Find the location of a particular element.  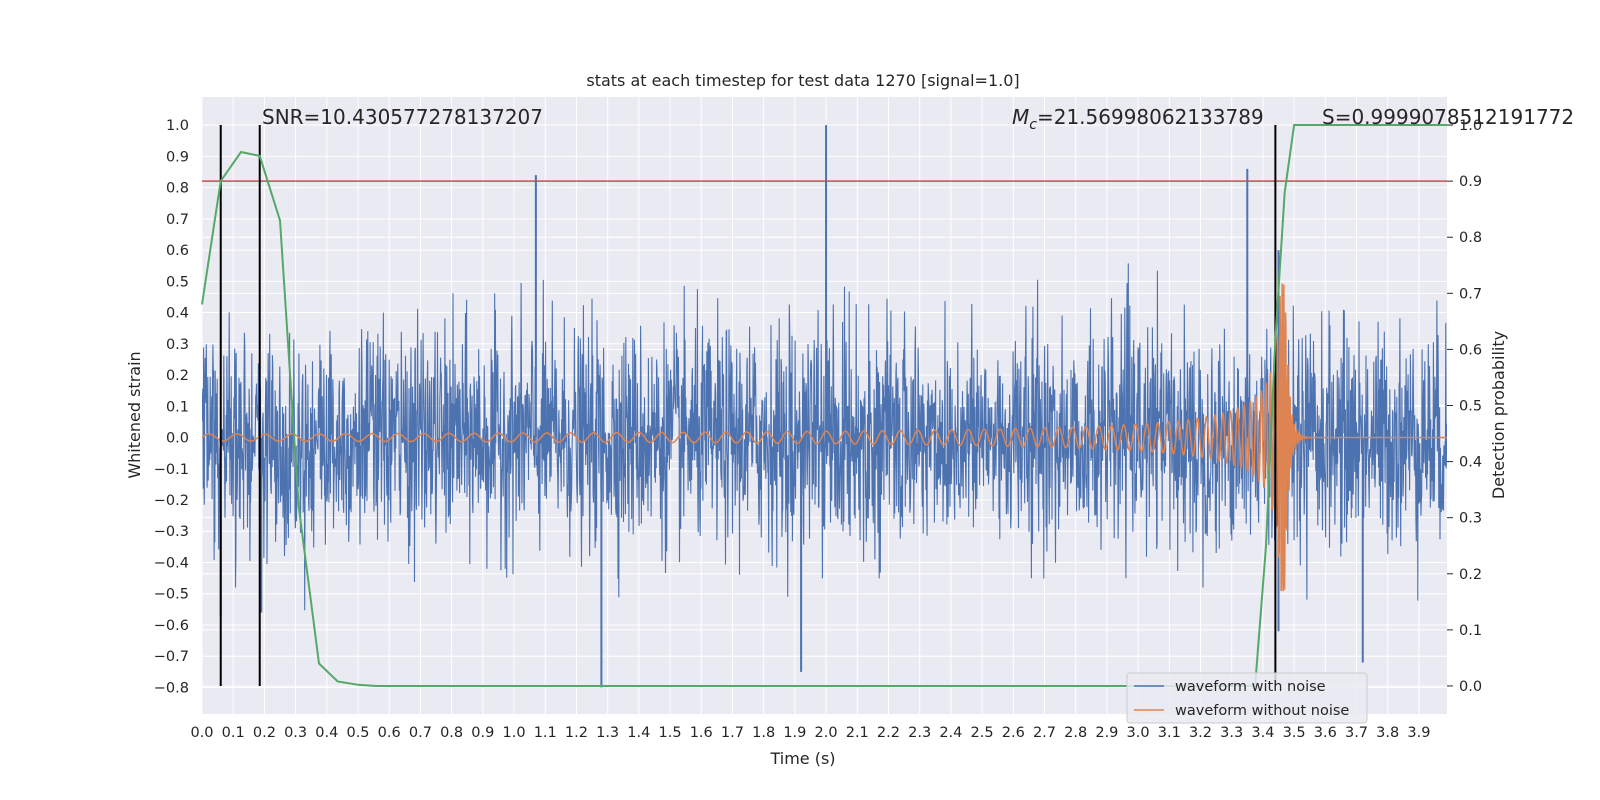

x-tick-label: 0.4 is located at coordinates (326, 733).